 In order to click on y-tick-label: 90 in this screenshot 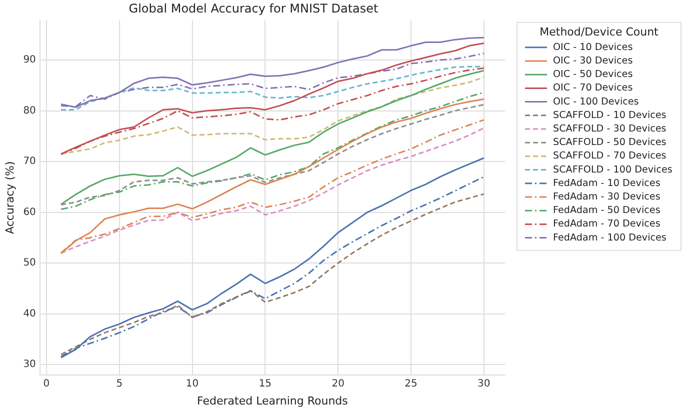, I will do `click(29, 60)`.